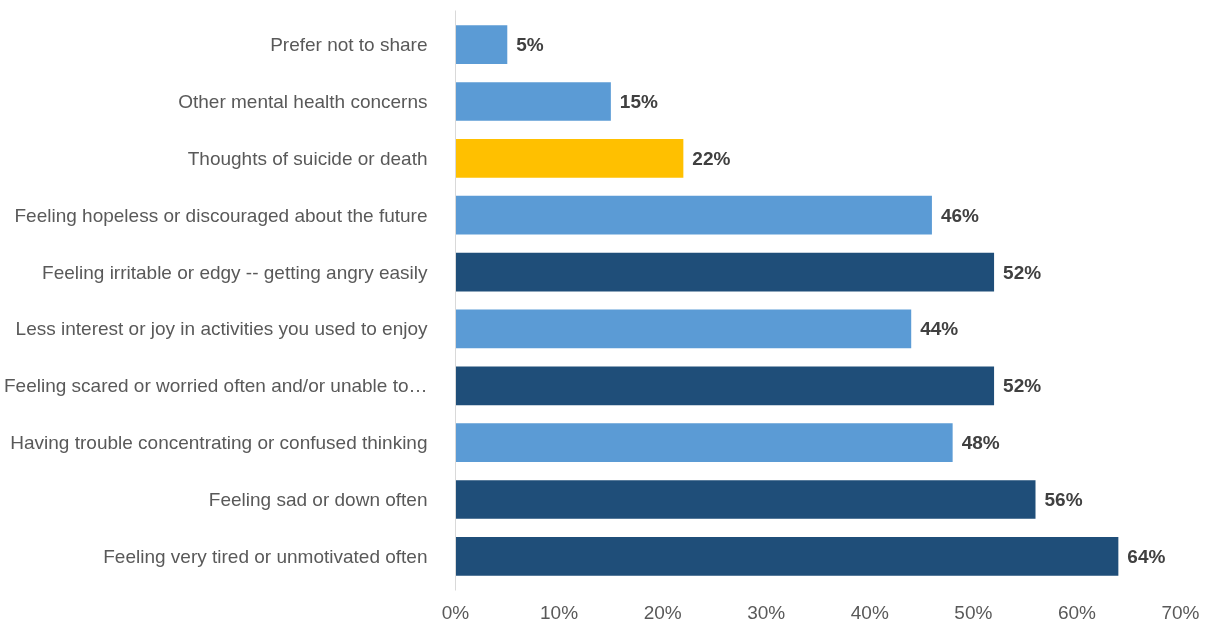 The width and height of the screenshot is (1215, 630). What do you see at coordinates (1063, 500) in the screenshot?
I see `data-label: 56%` at bounding box center [1063, 500].